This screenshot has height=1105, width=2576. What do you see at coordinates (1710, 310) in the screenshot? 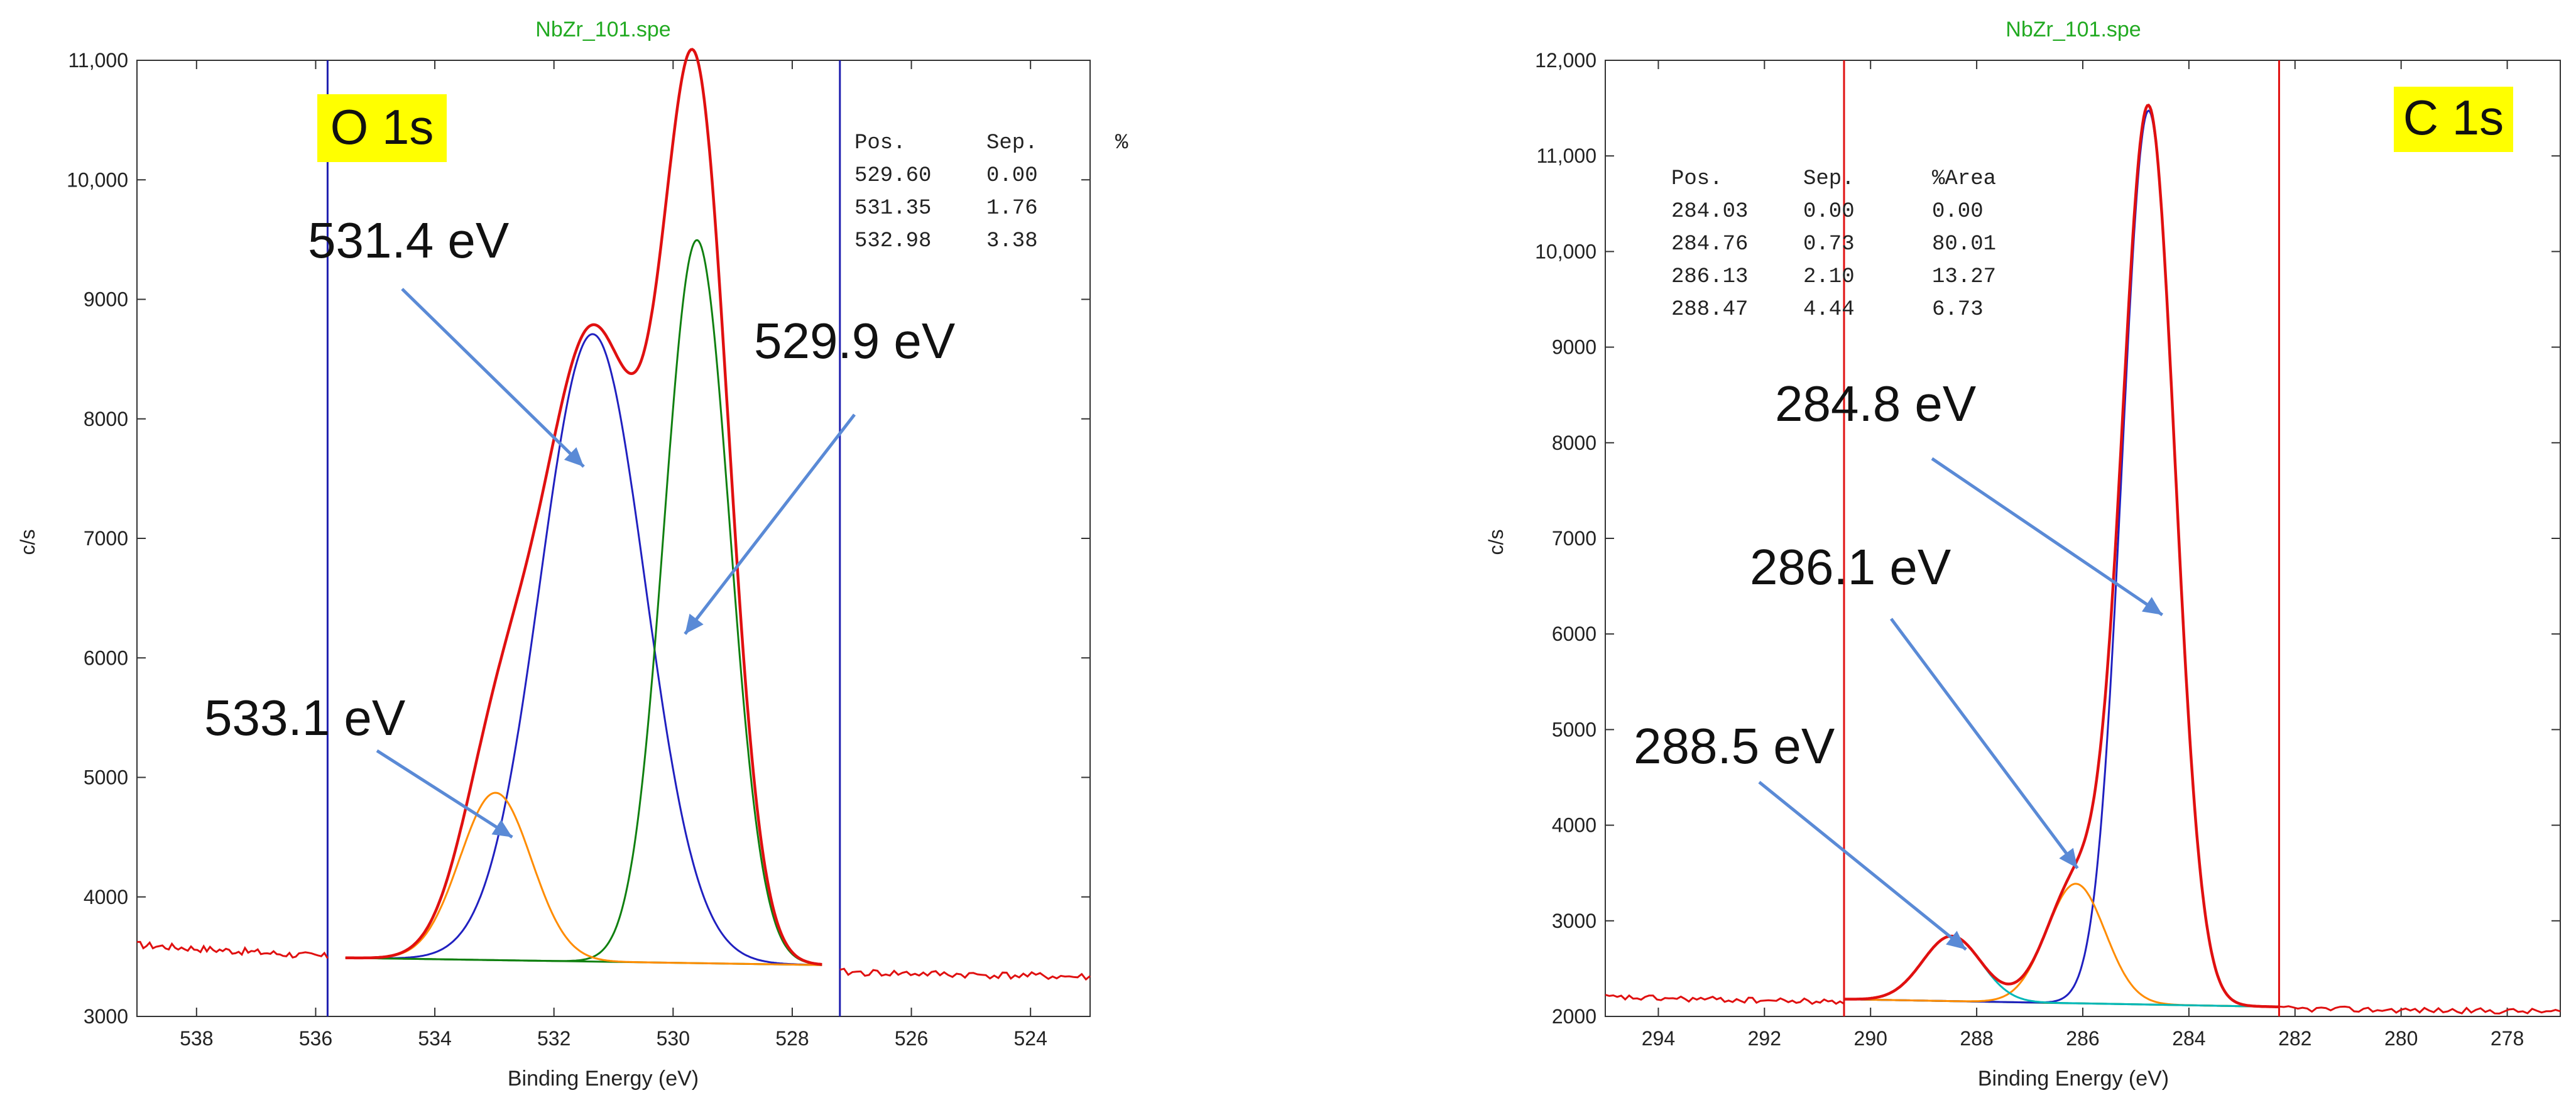
I see `fit-table-cell: 288.47` at bounding box center [1710, 310].